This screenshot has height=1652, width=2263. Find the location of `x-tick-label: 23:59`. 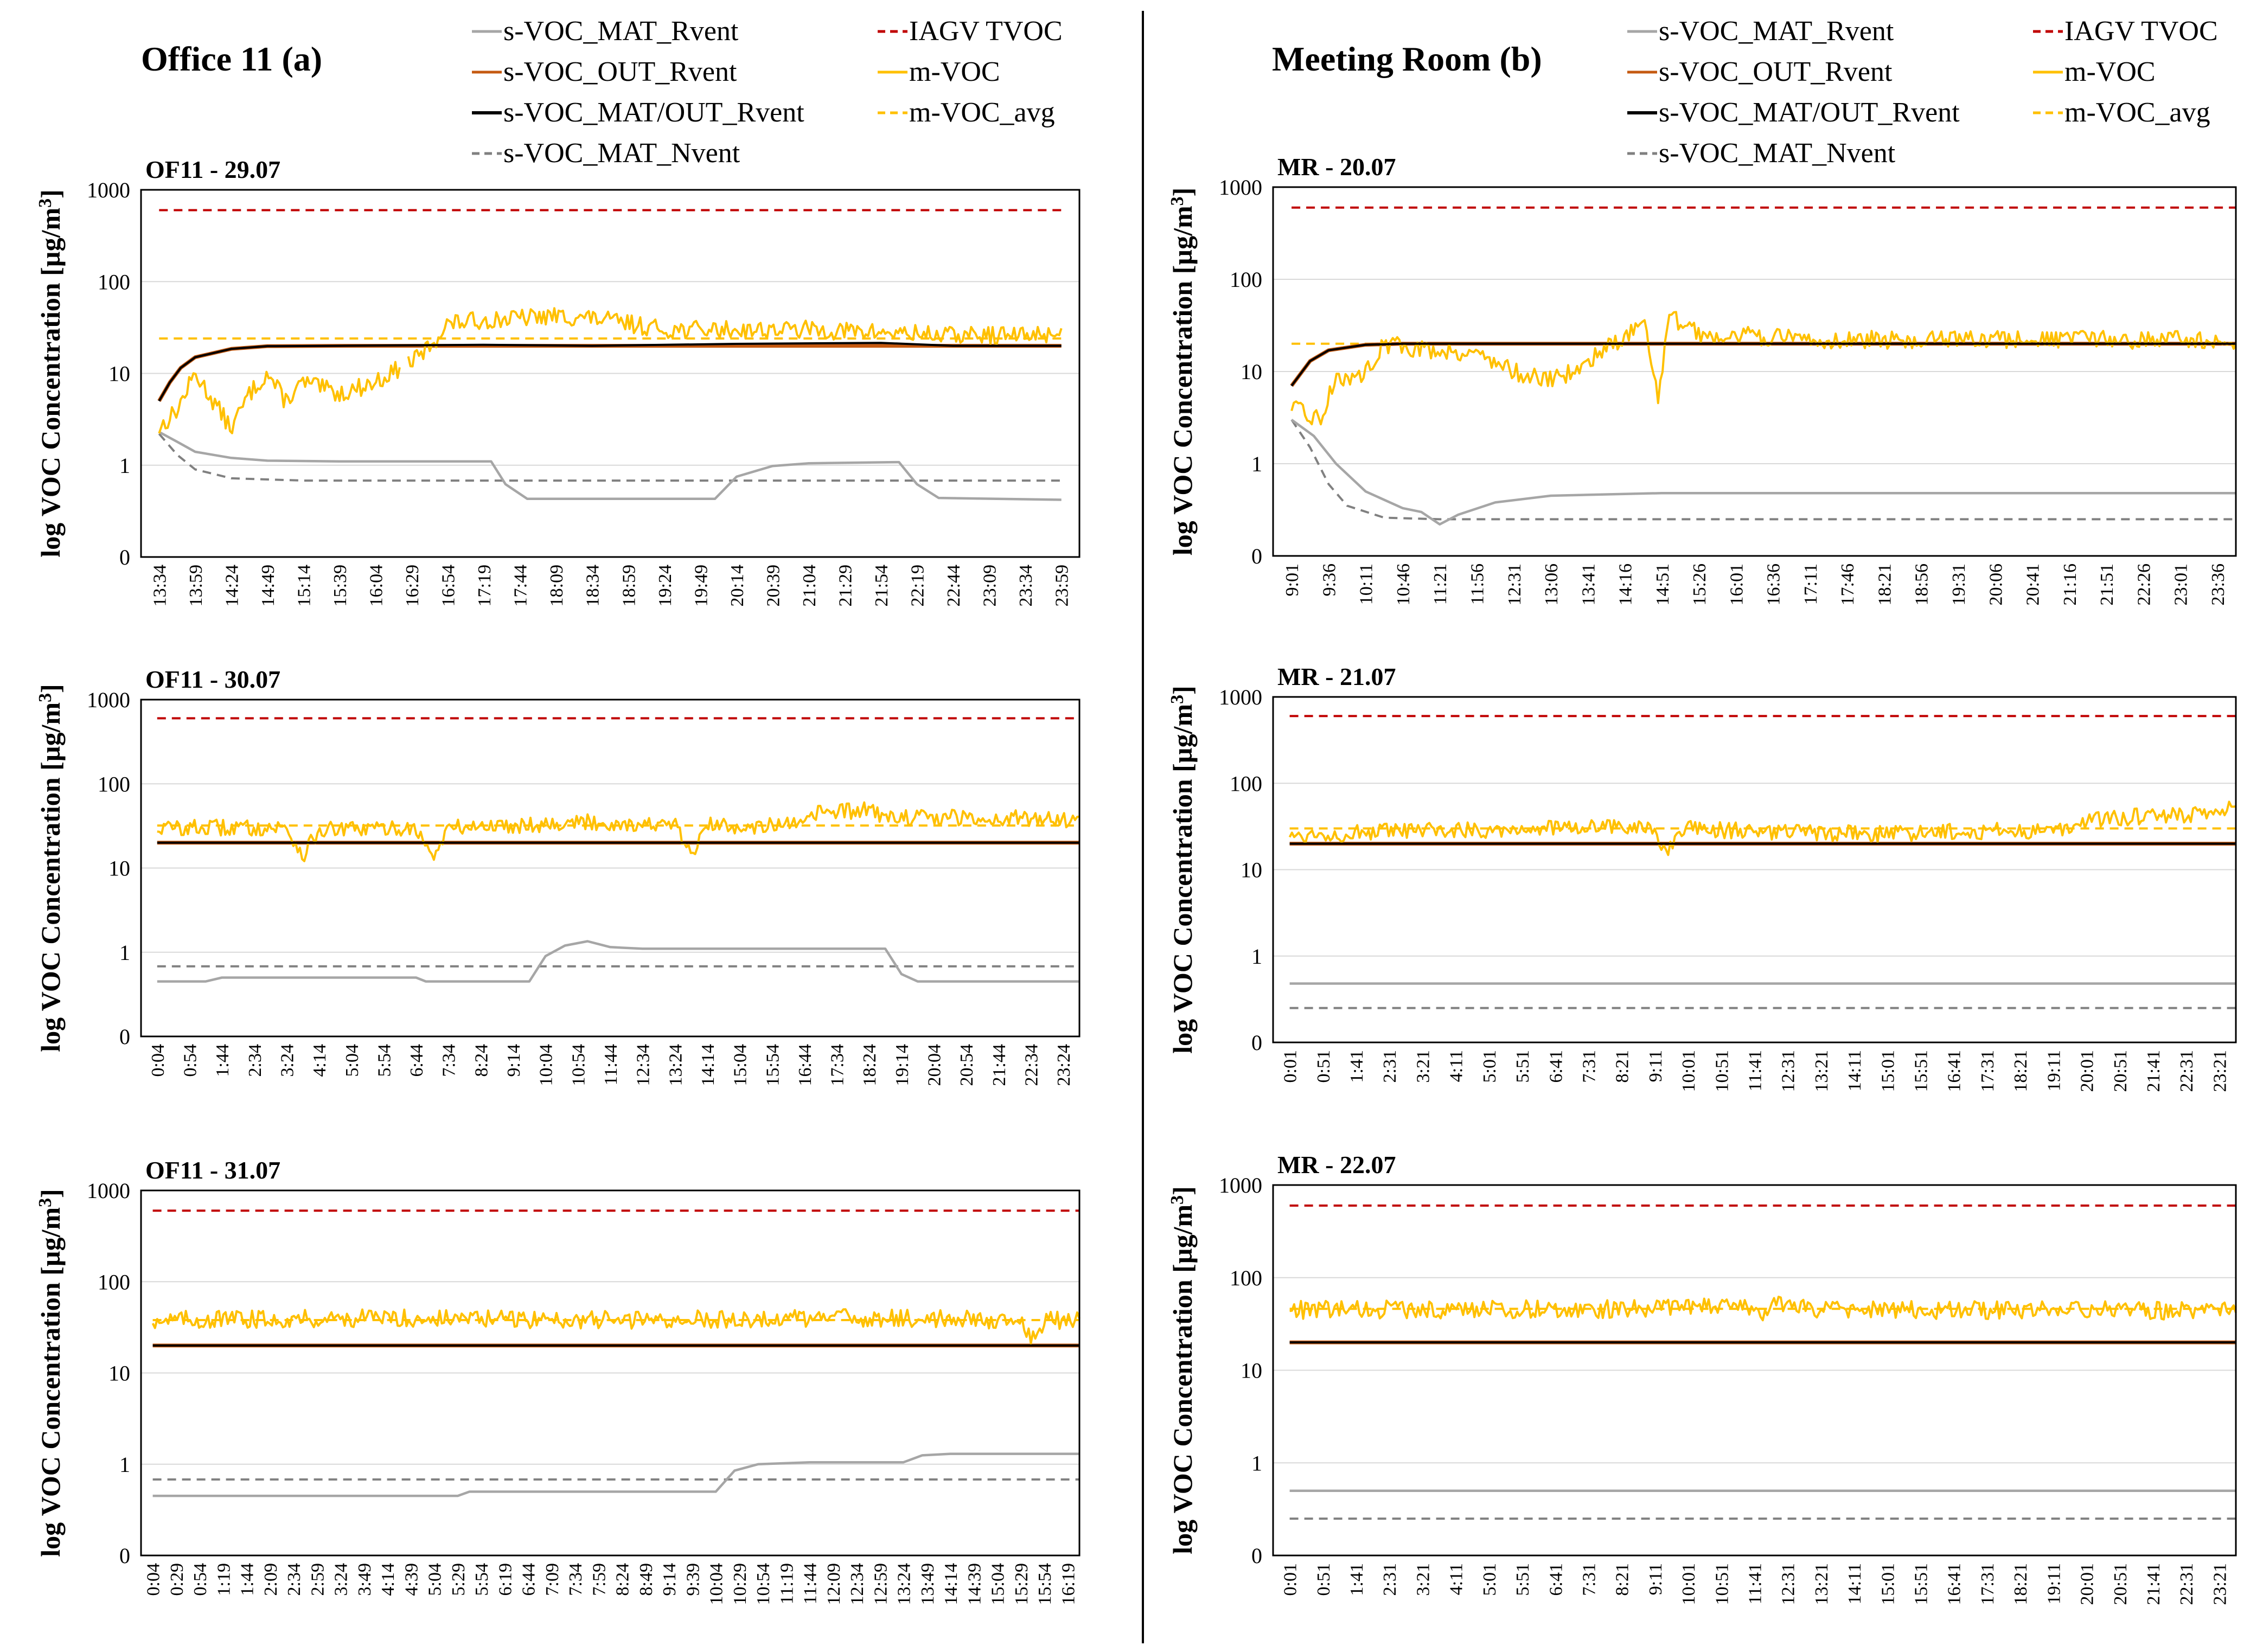

x-tick-label: 23:59 is located at coordinates (1062, 585).